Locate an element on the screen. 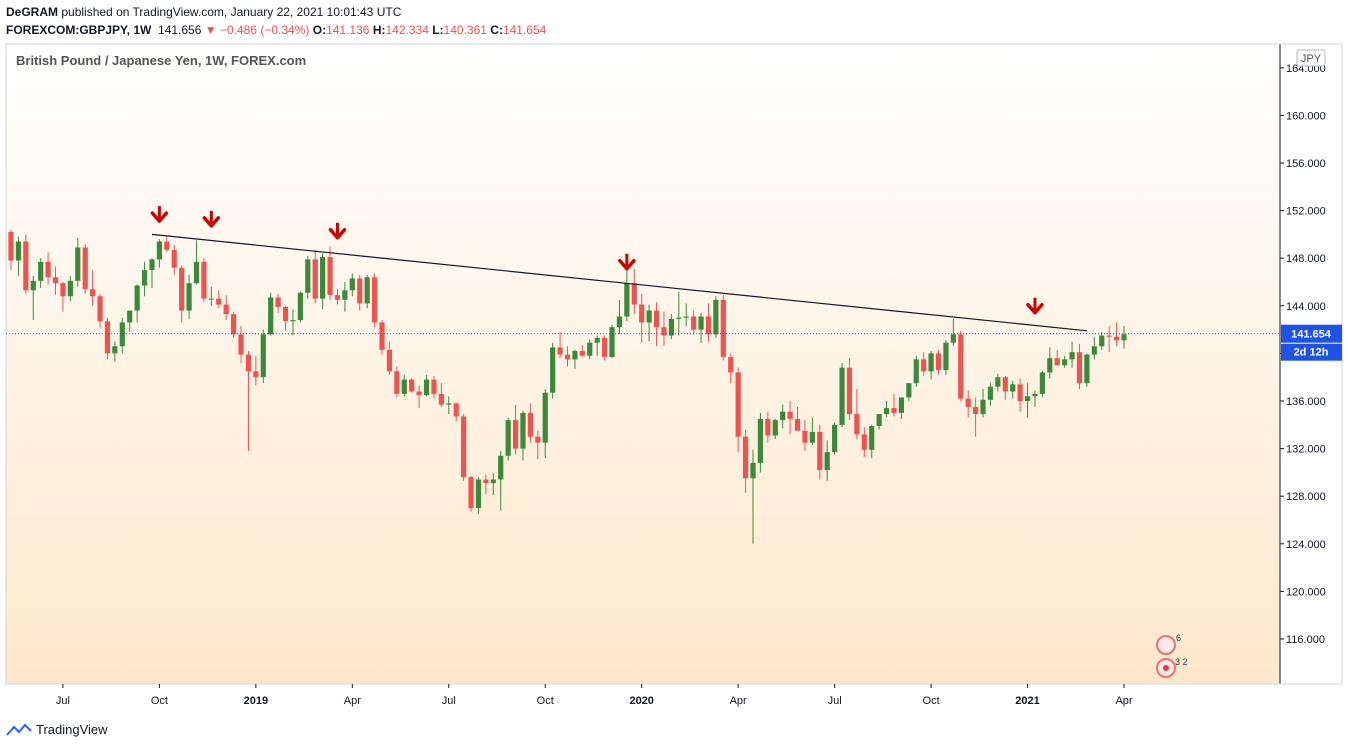  close-label: C: is located at coordinates (496, 30).